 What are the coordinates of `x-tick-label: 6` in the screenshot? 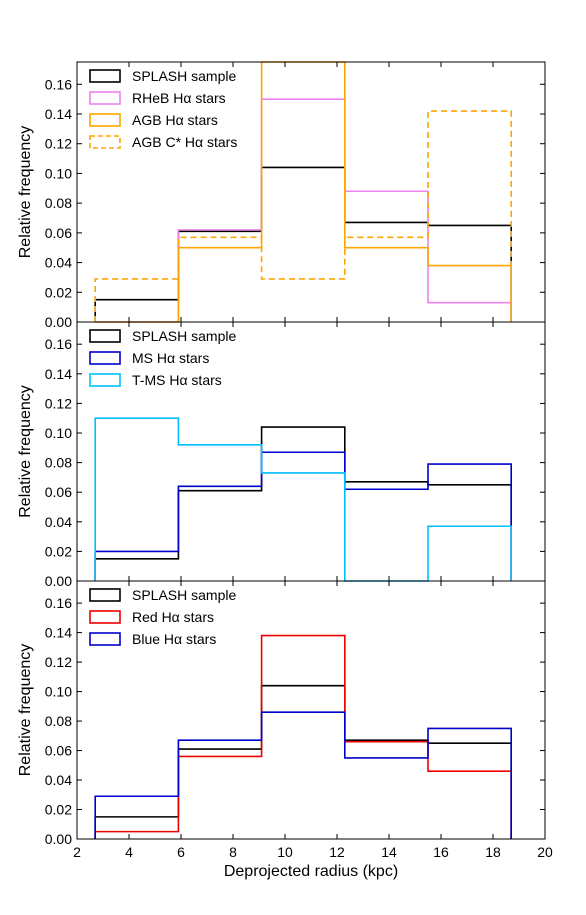 It's located at (181, 852).